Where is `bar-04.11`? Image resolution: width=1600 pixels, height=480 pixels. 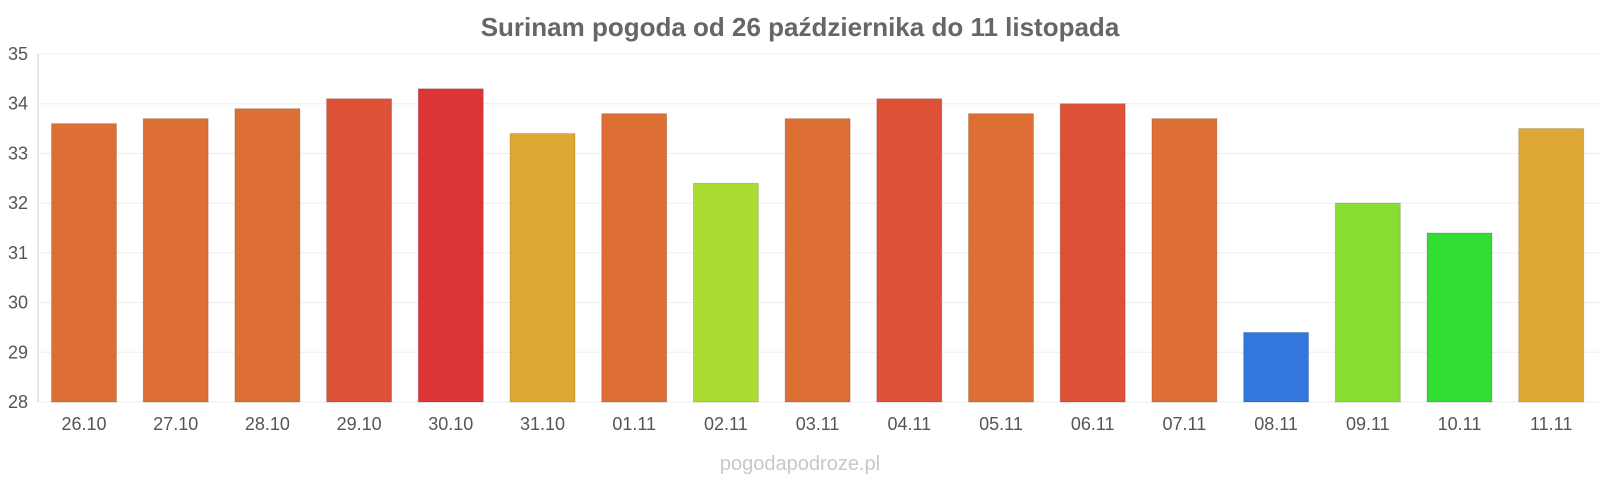 bar-04.11 is located at coordinates (909, 250).